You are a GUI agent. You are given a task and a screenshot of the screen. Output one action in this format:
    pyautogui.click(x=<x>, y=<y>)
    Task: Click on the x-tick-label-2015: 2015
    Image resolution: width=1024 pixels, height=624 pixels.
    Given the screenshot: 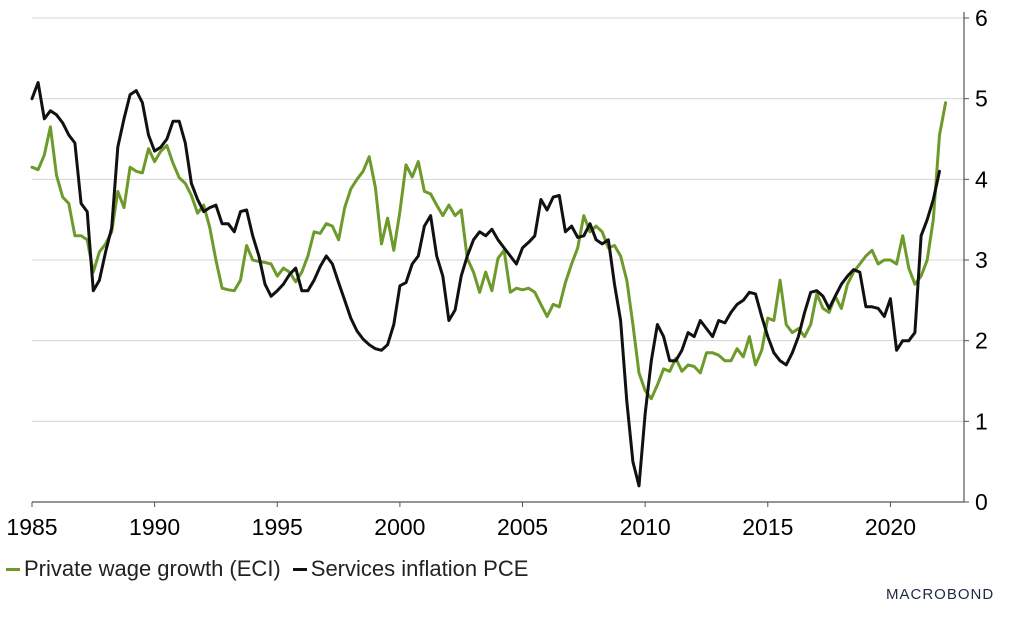 What is the action you would take?
    pyautogui.click(x=767, y=527)
    